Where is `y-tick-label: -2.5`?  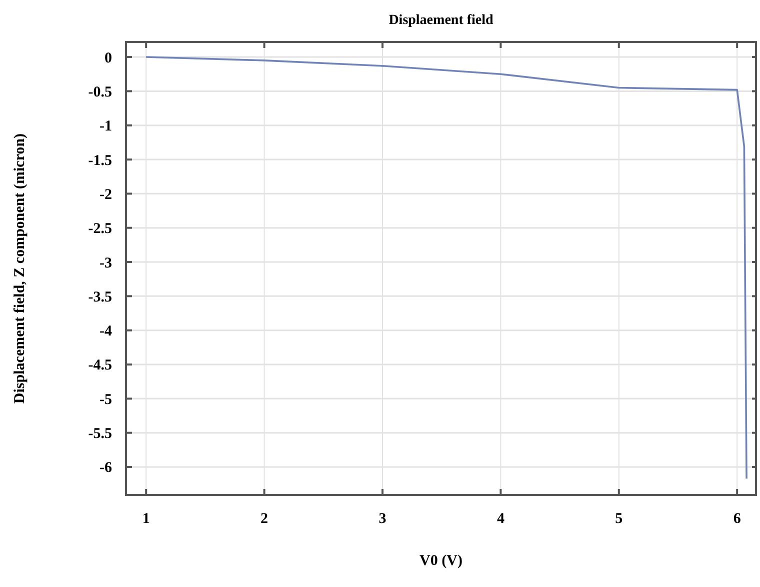
y-tick-label: -2.5 is located at coordinates (100, 229).